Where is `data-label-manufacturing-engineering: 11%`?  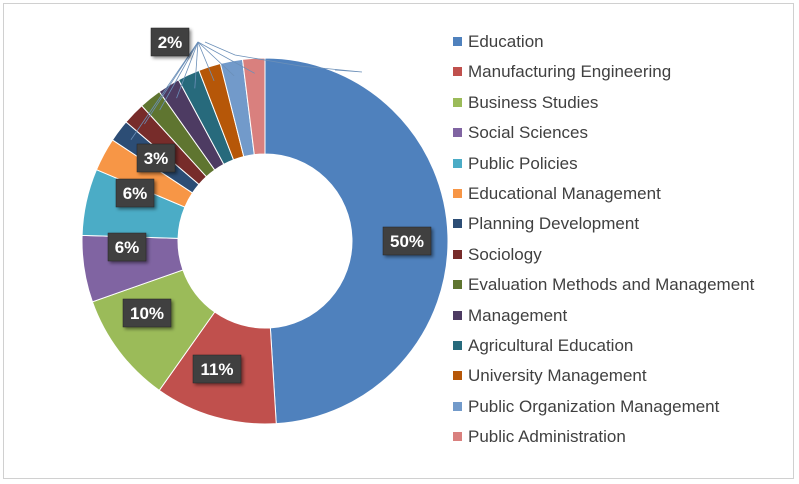 data-label-manufacturing-engineering: 11% is located at coordinates (217, 369).